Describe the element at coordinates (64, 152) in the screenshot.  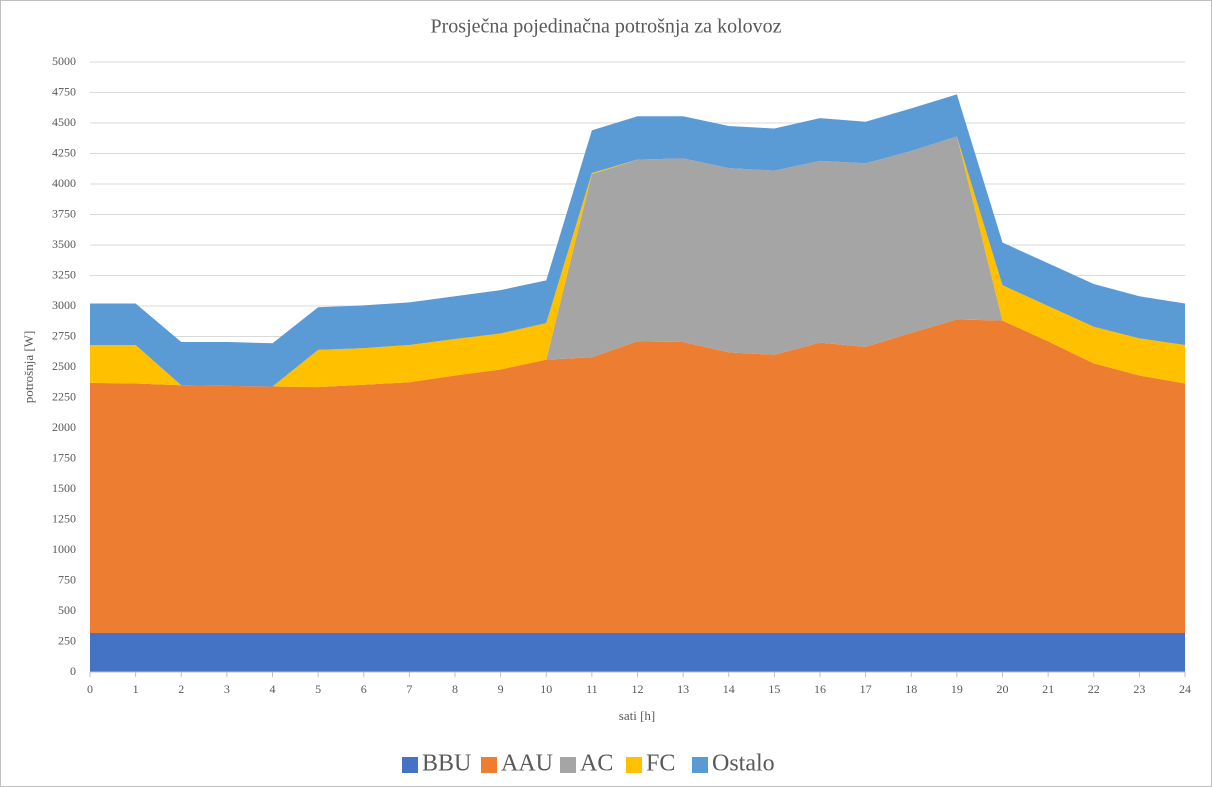
I see `y-tick-label: 4250` at that location.